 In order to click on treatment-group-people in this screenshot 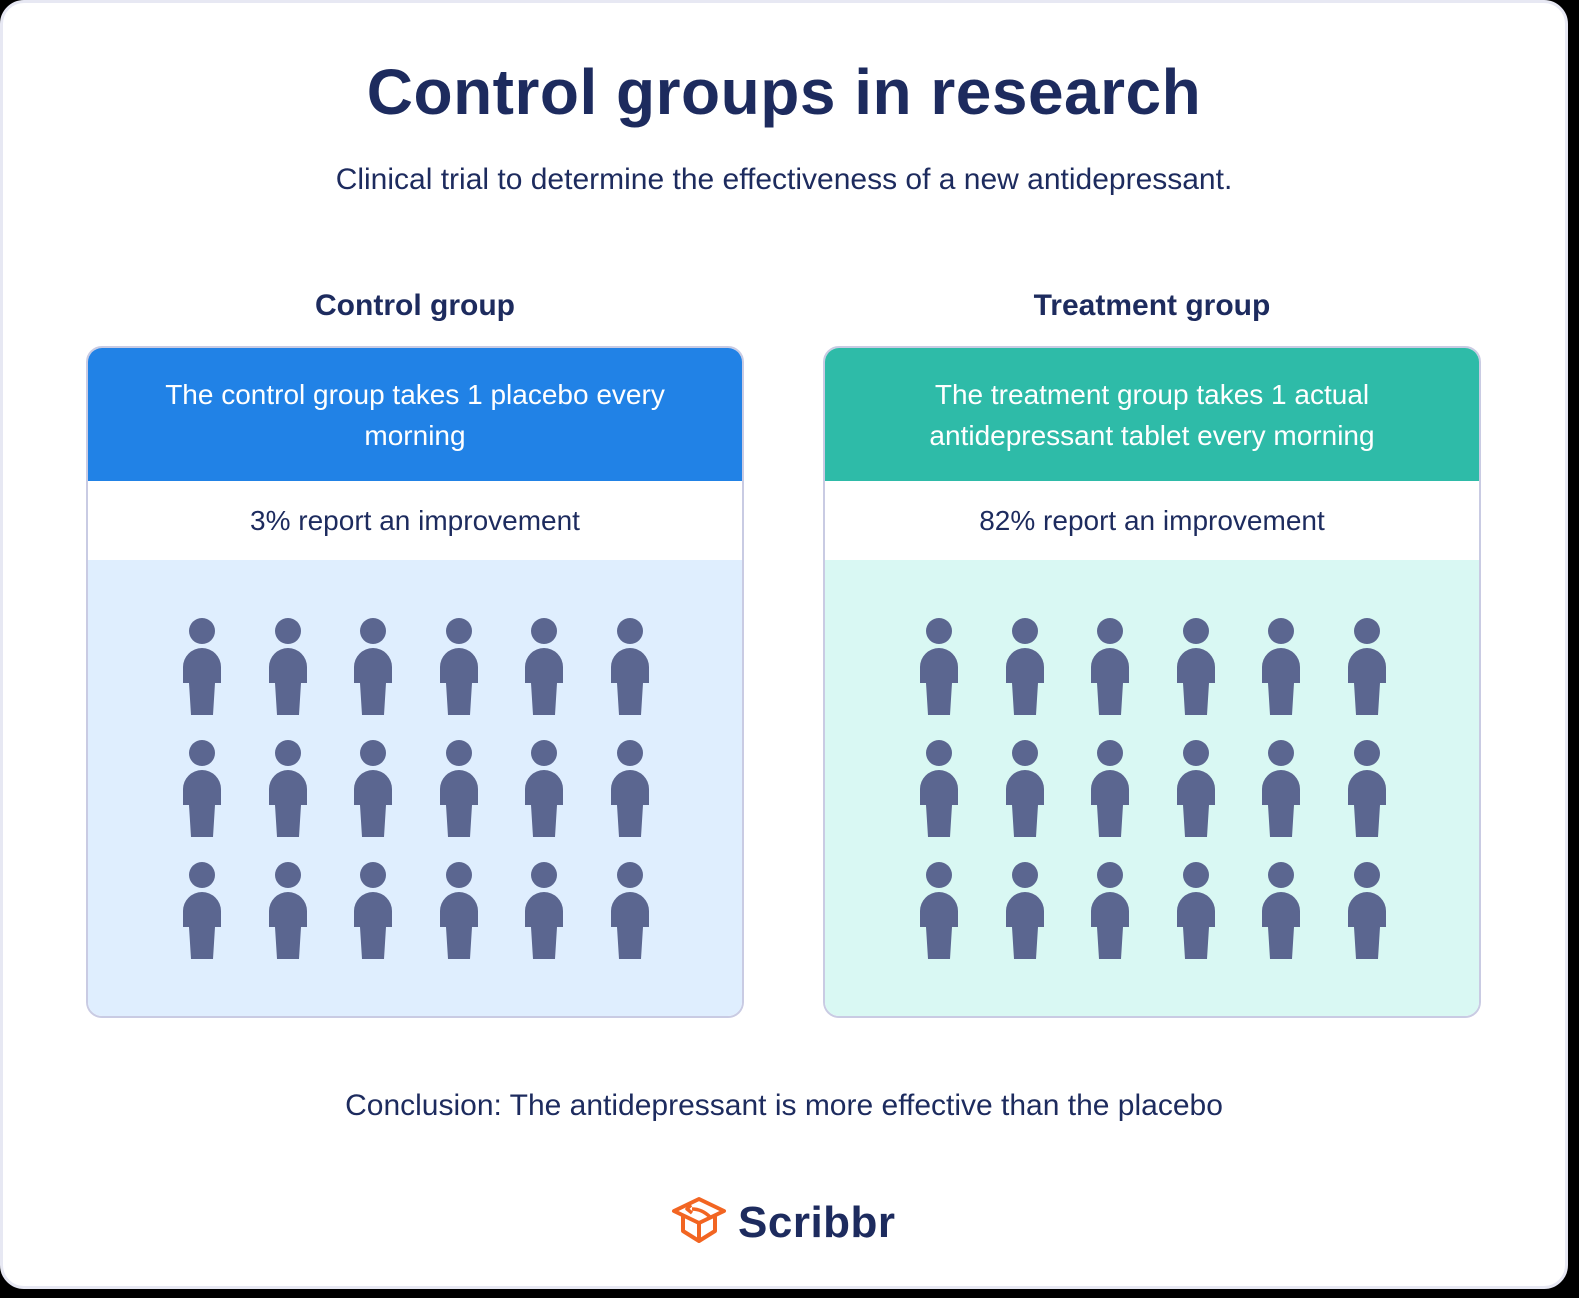, I will do `click(1152, 788)`.